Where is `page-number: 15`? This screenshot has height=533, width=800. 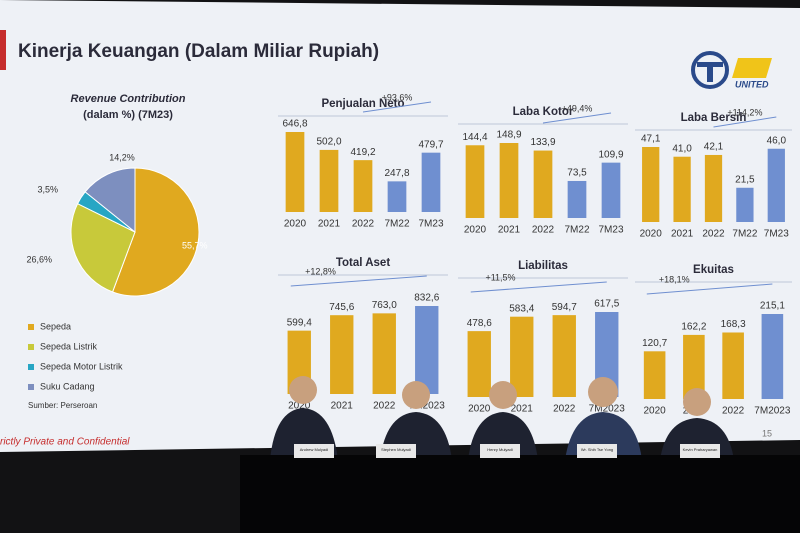 page-number: 15 is located at coordinates (767, 433).